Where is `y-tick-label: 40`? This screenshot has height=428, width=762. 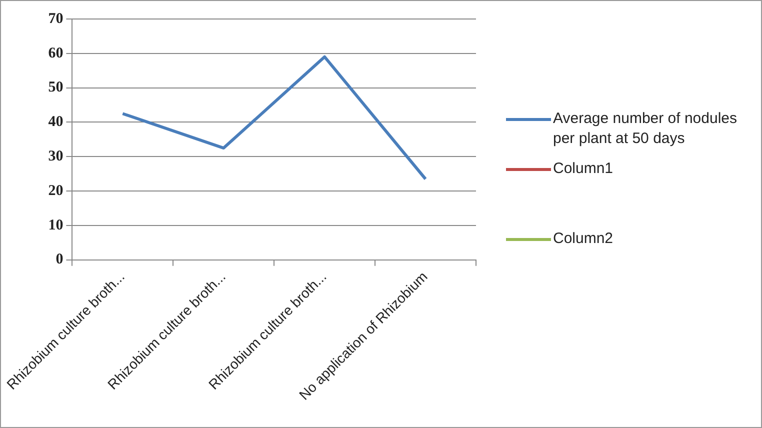 y-tick-label: 40 is located at coordinates (56, 122).